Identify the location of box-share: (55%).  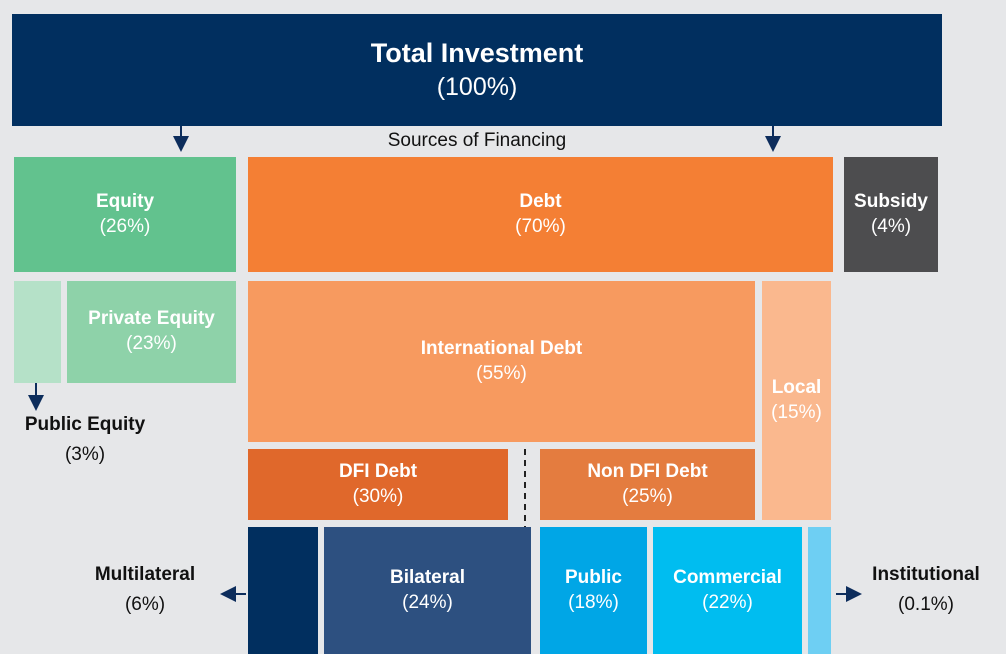
(501, 373).